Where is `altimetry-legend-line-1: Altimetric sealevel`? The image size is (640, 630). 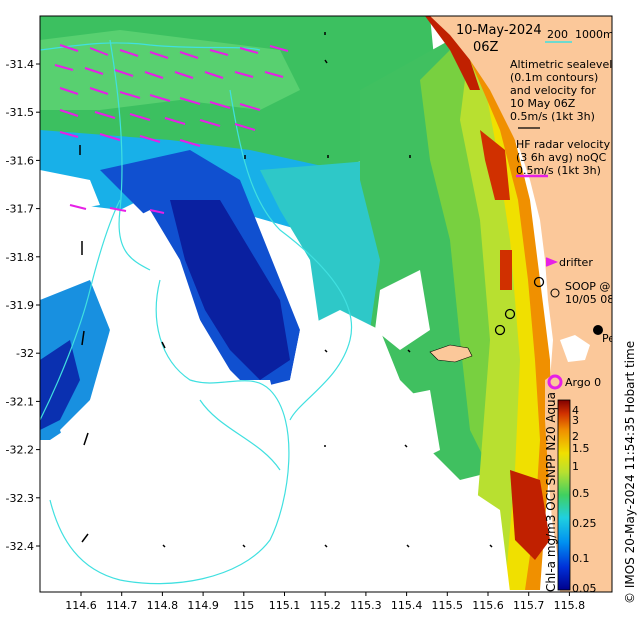
altimetry-legend-line-1: Altimetric sealevel is located at coordinates (561, 64).